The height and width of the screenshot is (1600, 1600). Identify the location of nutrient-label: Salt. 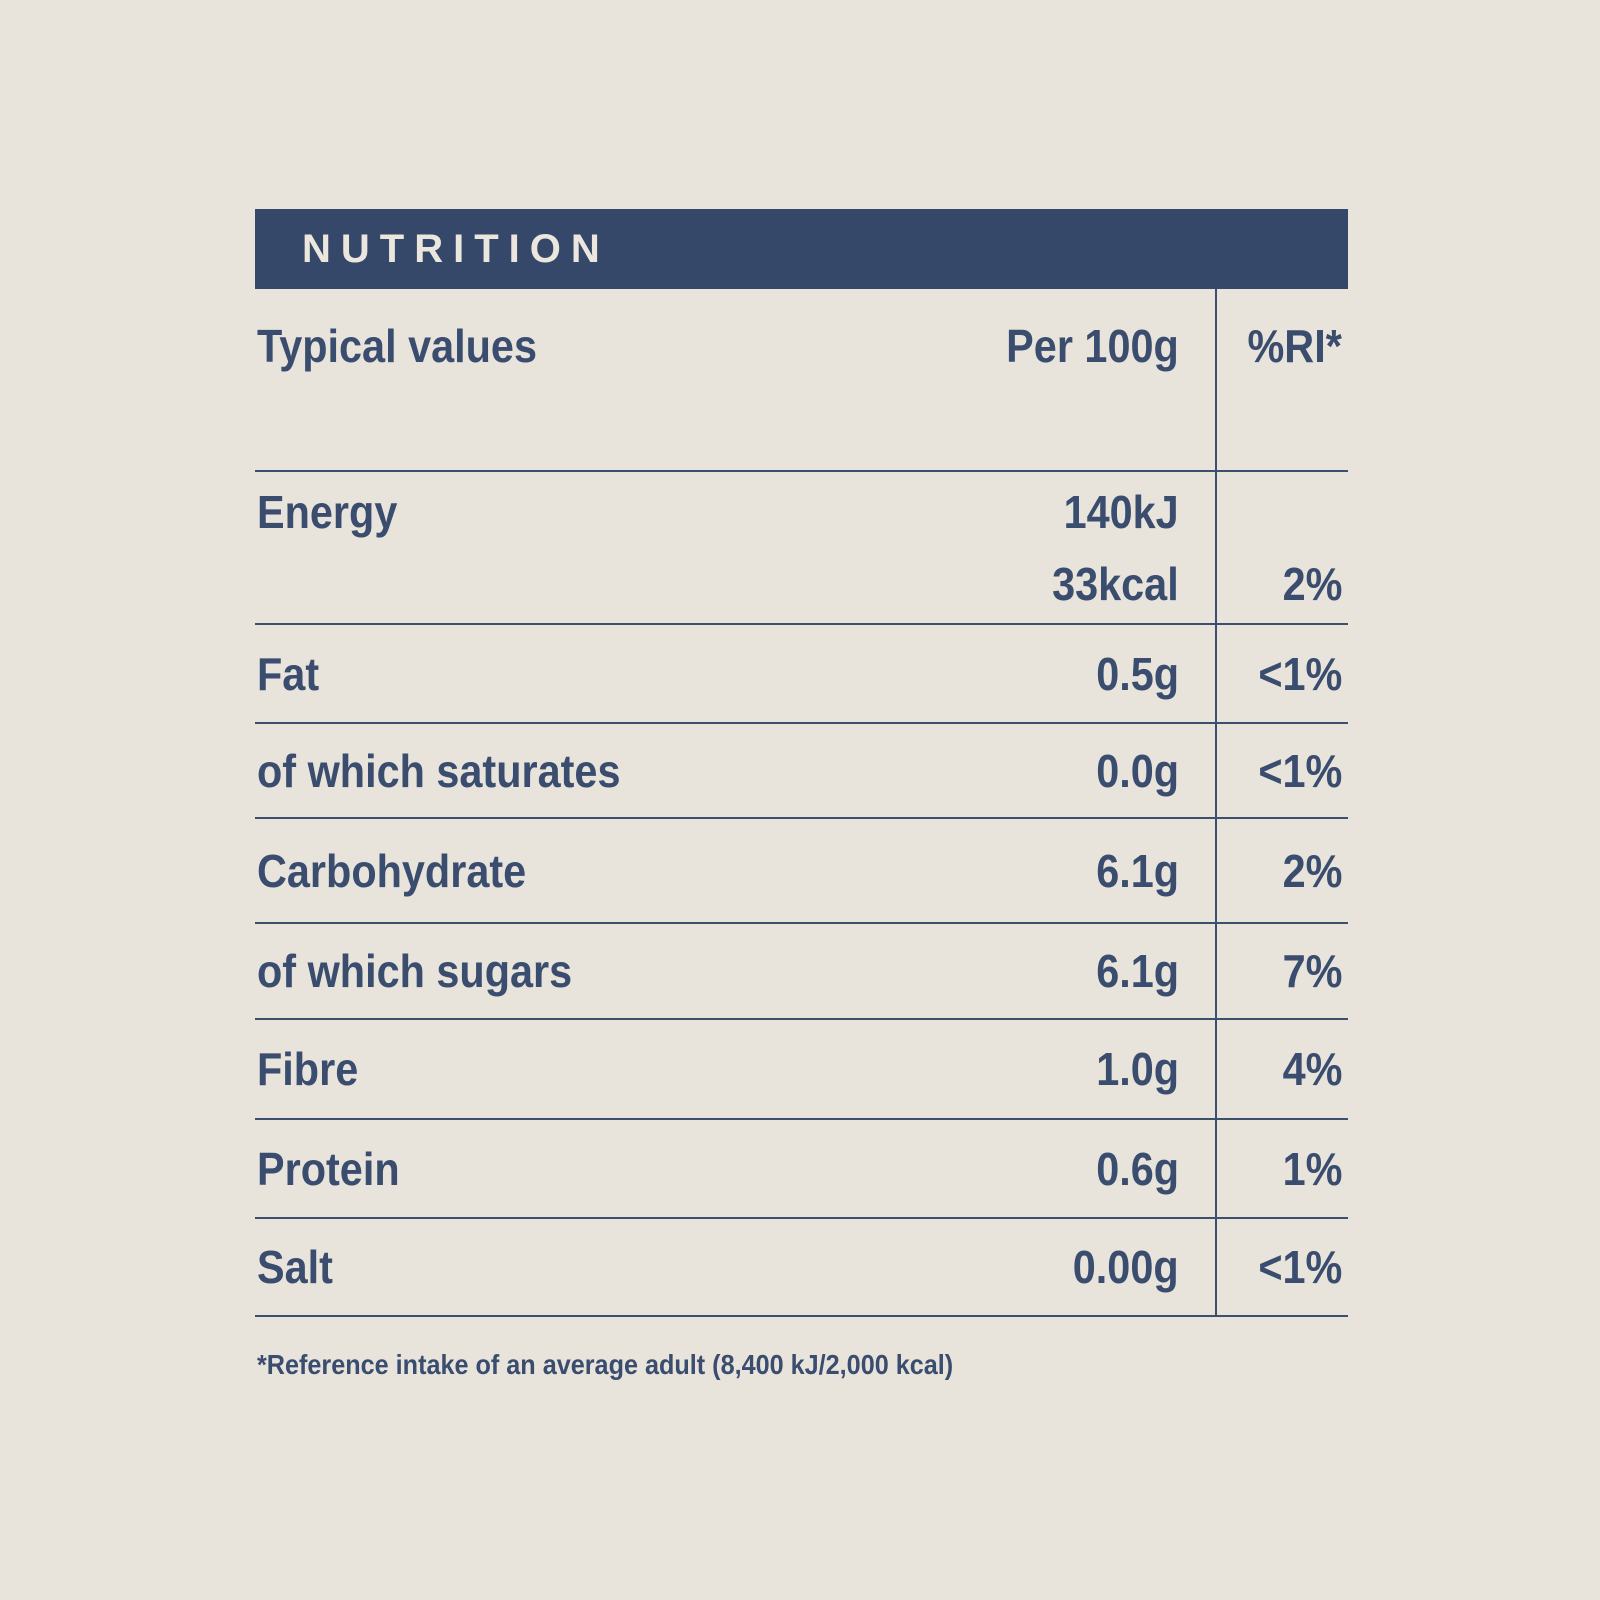
(295, 1267).